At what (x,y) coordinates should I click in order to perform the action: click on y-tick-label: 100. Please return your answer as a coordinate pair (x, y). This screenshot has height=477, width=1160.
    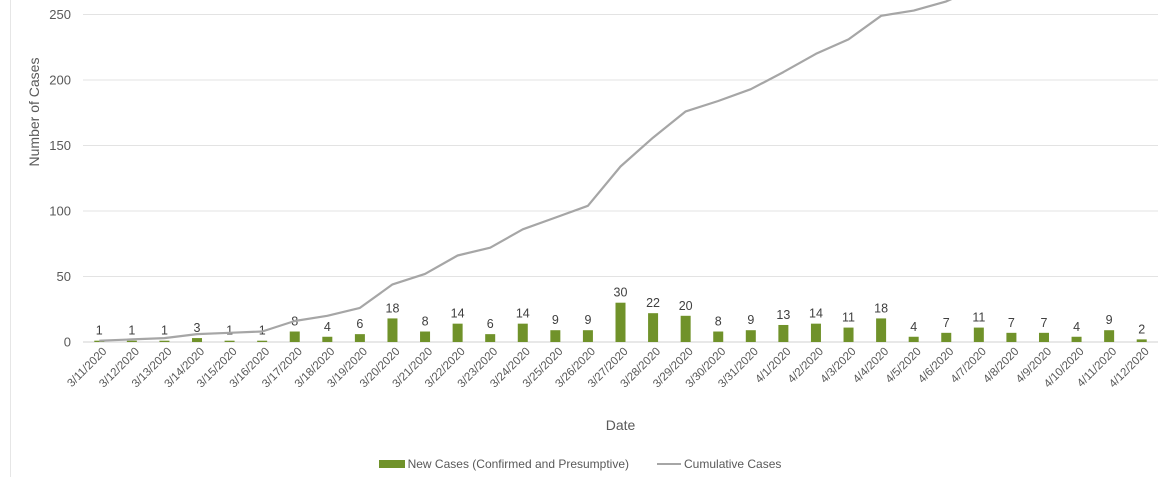
    Looking at the image, I should click on (60, 211).